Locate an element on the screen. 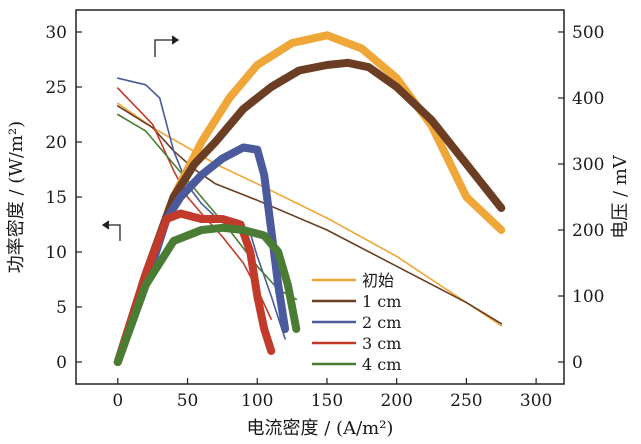 Image resolution: width=641 pixels, height=444 pixels. legend-label-3-cm: 3 cm is located at coordinates (381, 343).